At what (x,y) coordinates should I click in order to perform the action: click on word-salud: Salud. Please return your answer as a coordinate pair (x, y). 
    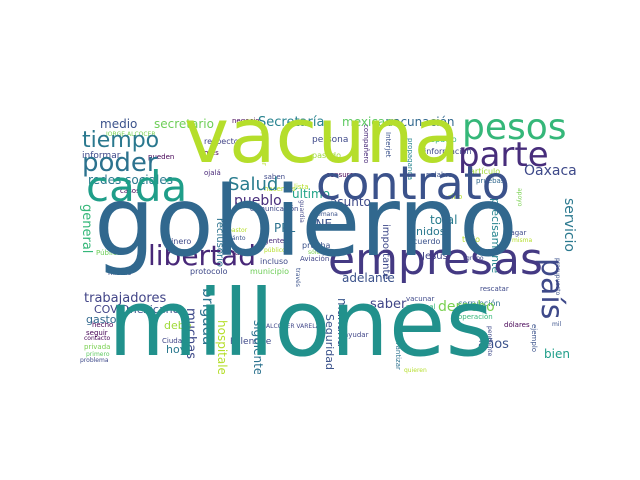
    Looking at the image, I should click on (253, 184).